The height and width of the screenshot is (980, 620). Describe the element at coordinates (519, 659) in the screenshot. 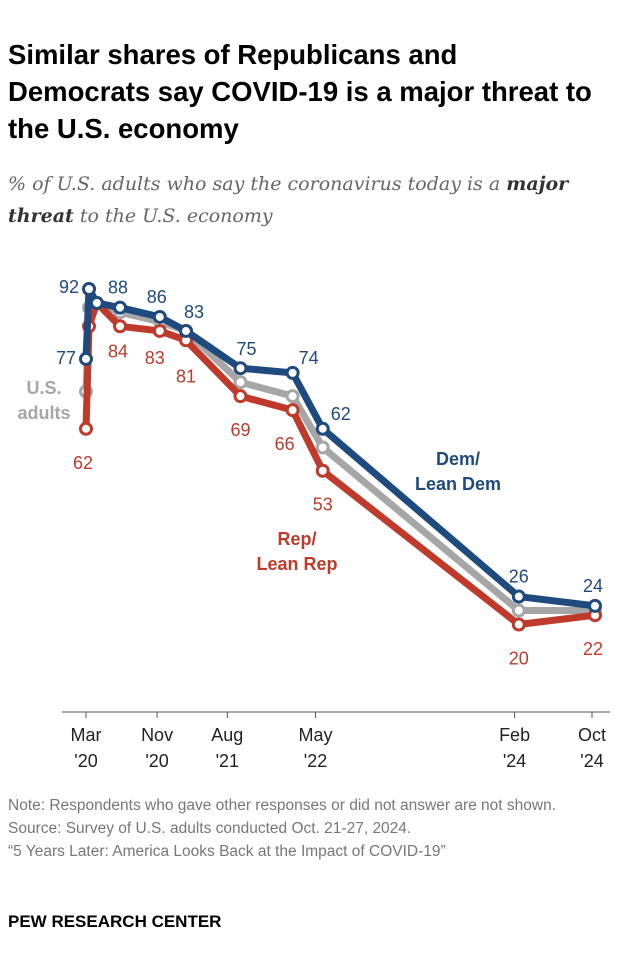

I see `data-label: 20` at that location.